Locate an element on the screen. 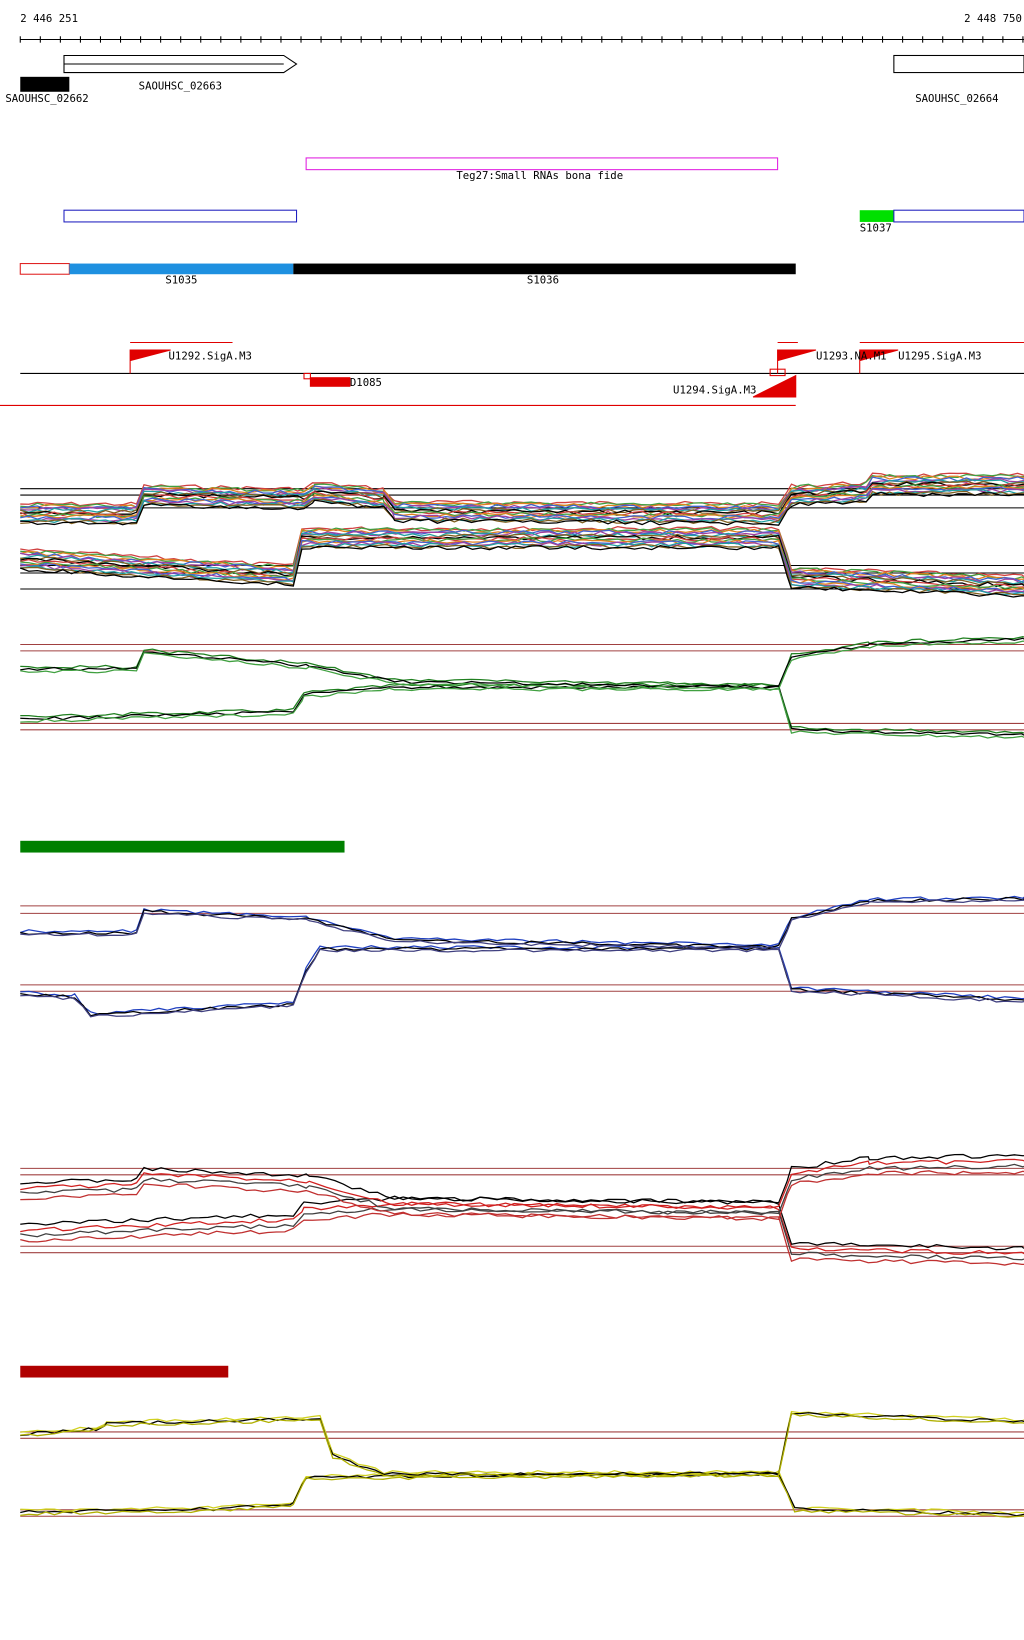 Image resolution: width=1024 pixels, height=1640 pixels. segment-label: S1035 is located at coordinates (181, 280).